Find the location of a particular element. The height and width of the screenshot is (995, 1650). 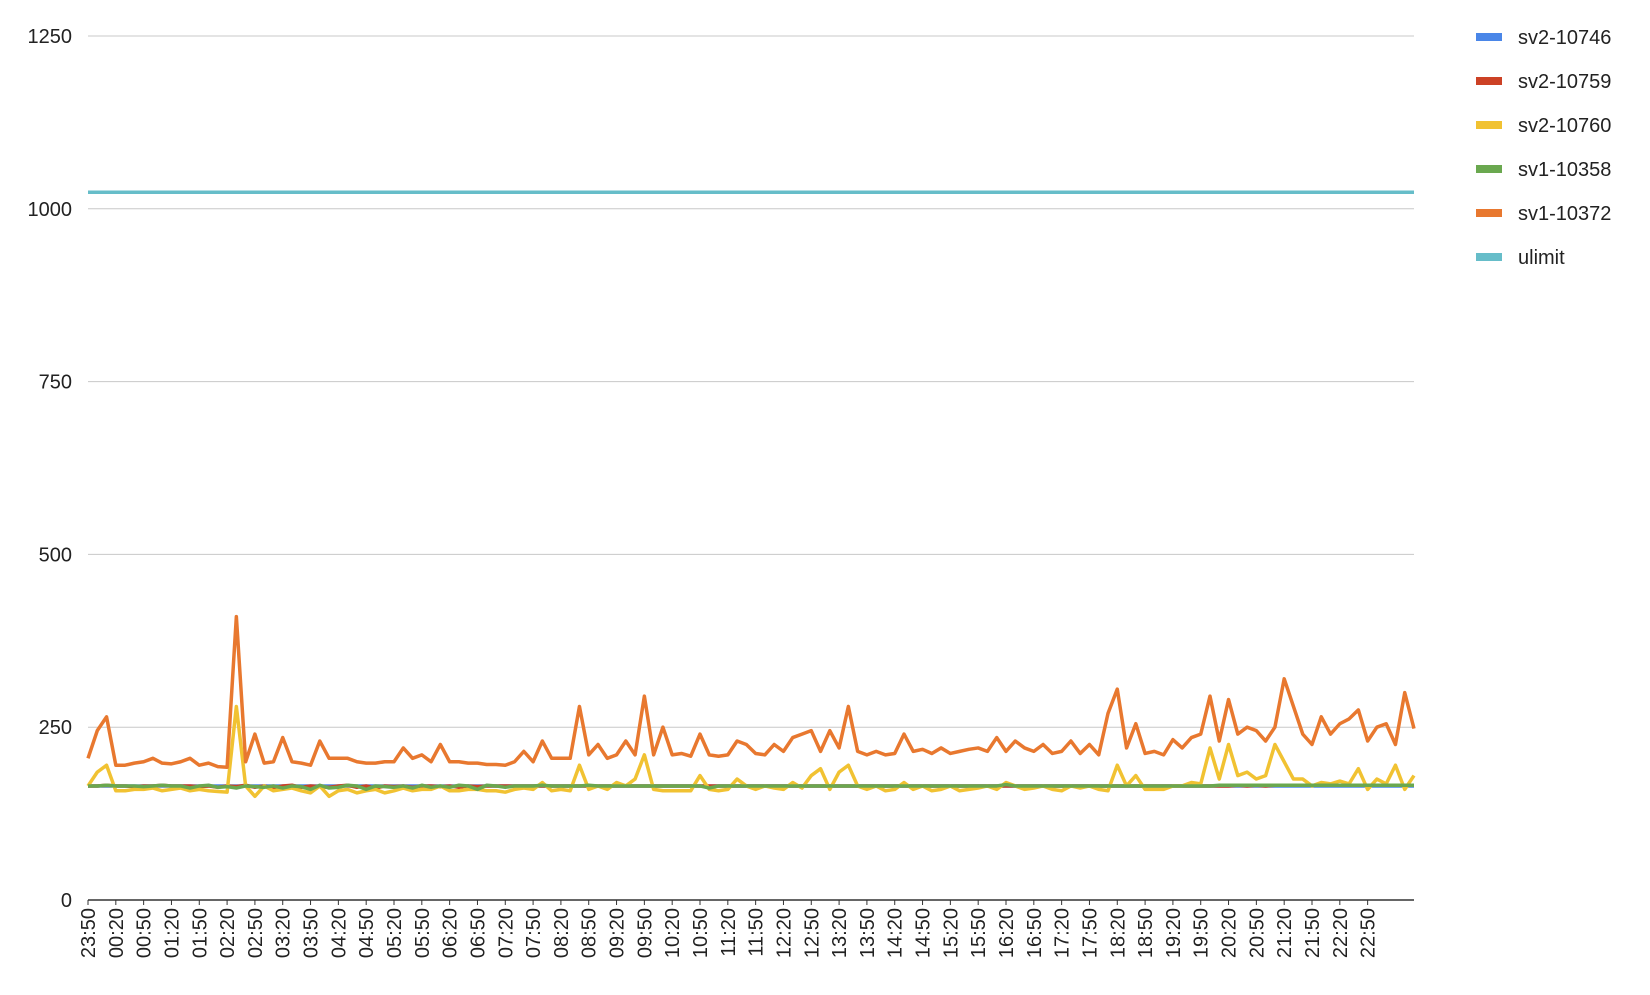

x-tick-label: 19:50 is located at coordinates (1202, 933).